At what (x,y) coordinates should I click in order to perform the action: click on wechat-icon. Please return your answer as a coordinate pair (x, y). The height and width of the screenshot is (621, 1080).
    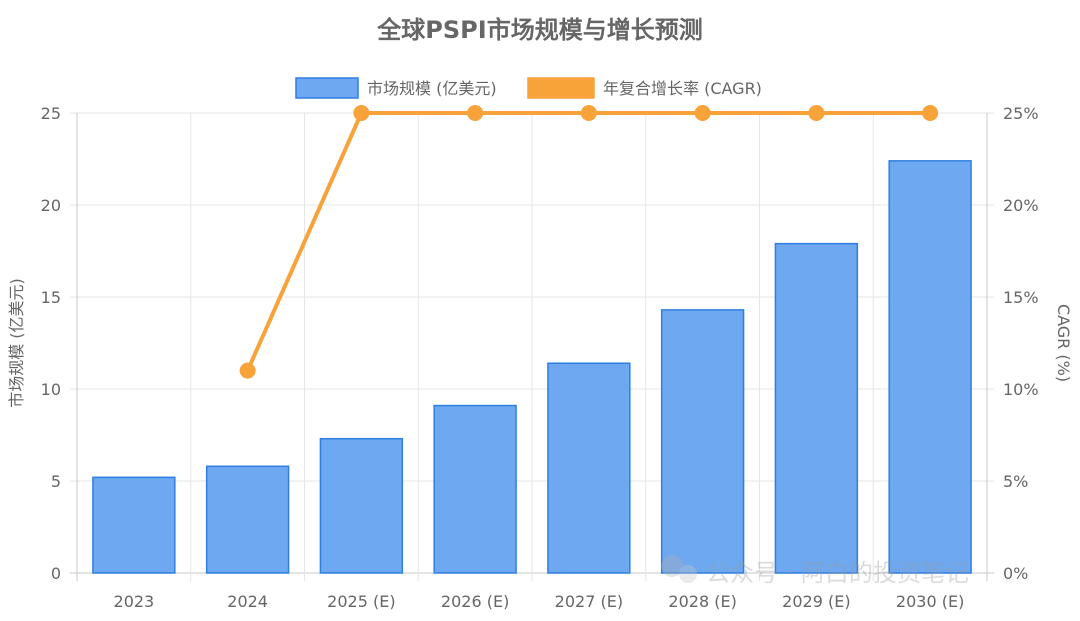
    Looking at the image, I should click on (679, 569).